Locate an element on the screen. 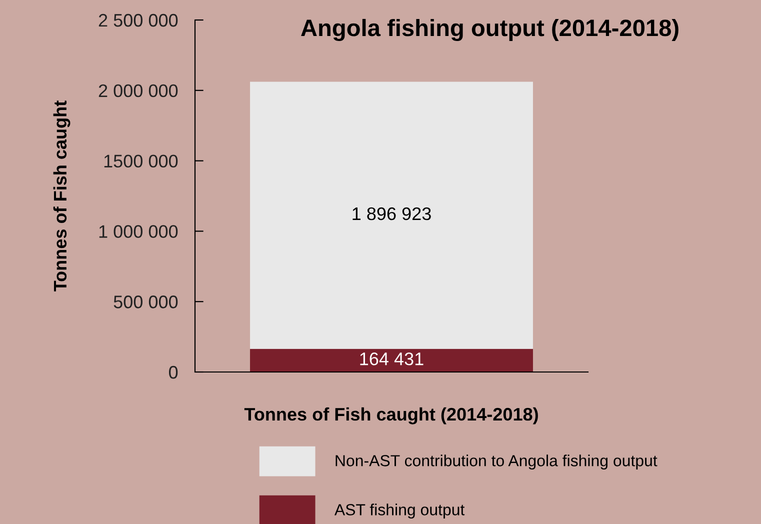 This screenshot has width=761, height=524. y-axis-title: Tonnes of Fish caught is located at coordinates (61, 196).